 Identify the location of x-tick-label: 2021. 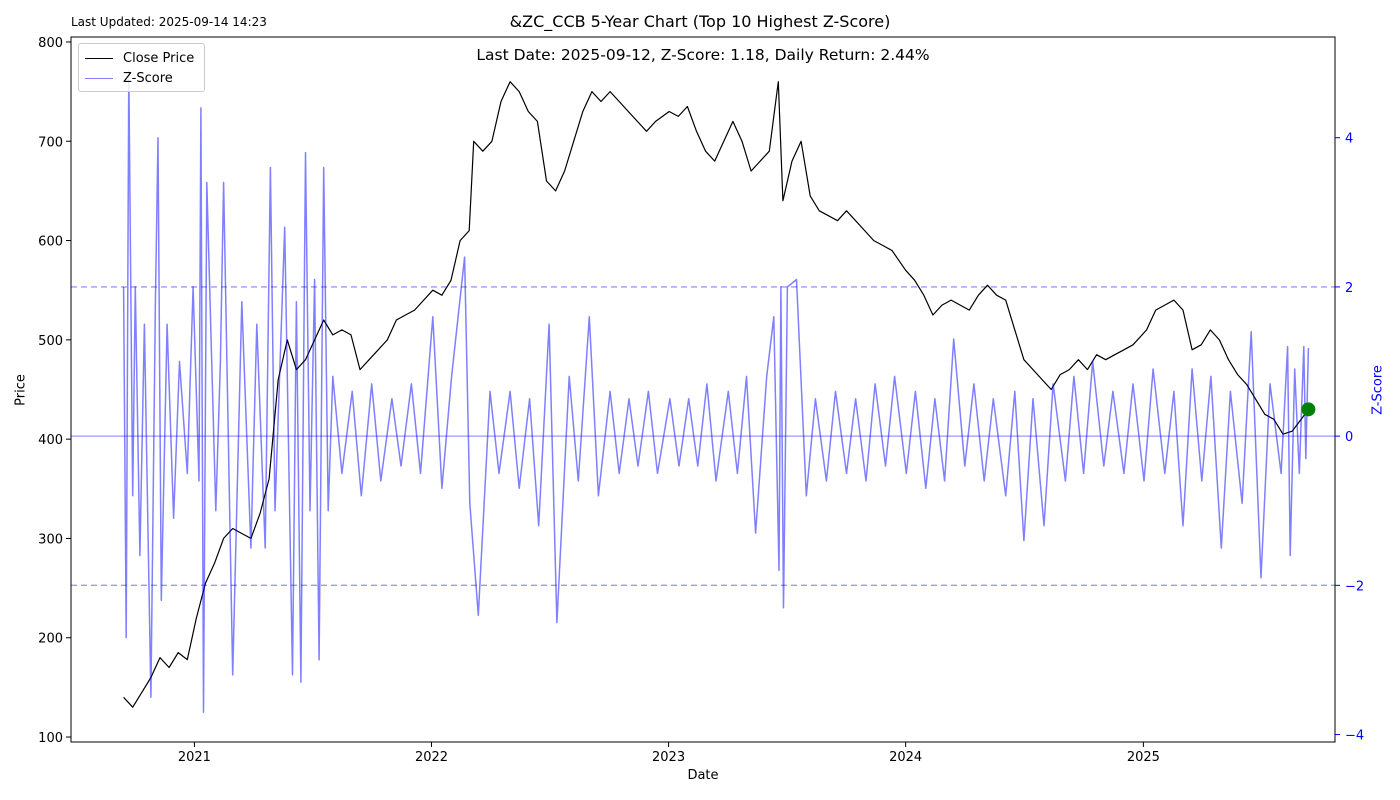
(194, 757).